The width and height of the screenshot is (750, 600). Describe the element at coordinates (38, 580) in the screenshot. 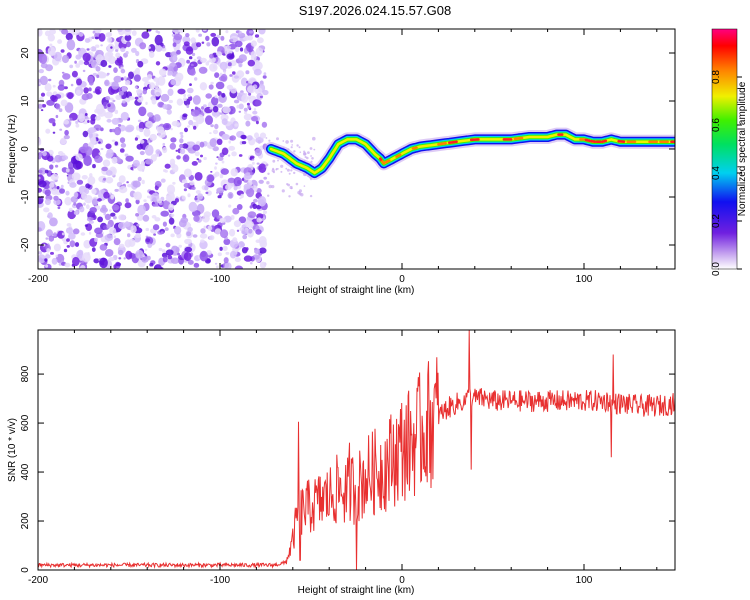

I see `x-tick-label: -200` at that location.